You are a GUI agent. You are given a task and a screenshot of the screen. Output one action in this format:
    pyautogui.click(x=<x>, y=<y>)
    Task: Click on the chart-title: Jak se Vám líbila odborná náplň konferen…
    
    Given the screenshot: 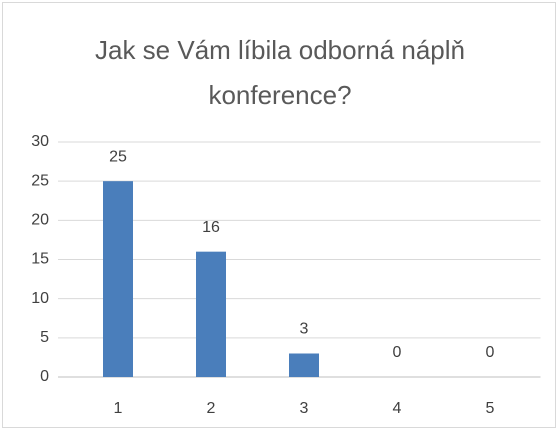 What is the action you would take?
    pyautogui.click(x=279, y=72)
    